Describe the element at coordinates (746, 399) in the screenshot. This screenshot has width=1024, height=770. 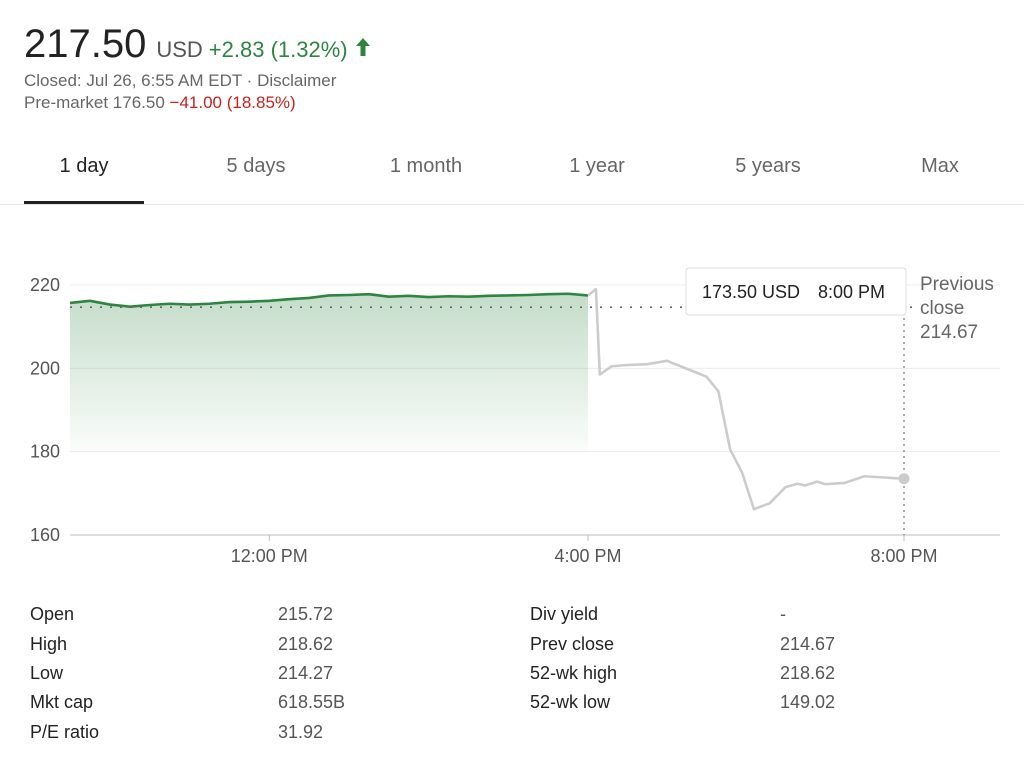
I see `after-hours-line` at that location.